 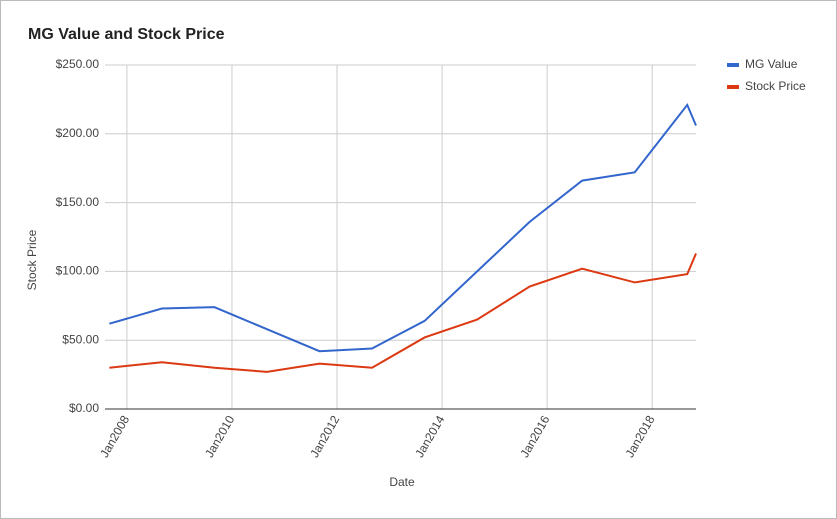 I want to click on y-axis-title: Stock Price, so click(x=32, y=259).